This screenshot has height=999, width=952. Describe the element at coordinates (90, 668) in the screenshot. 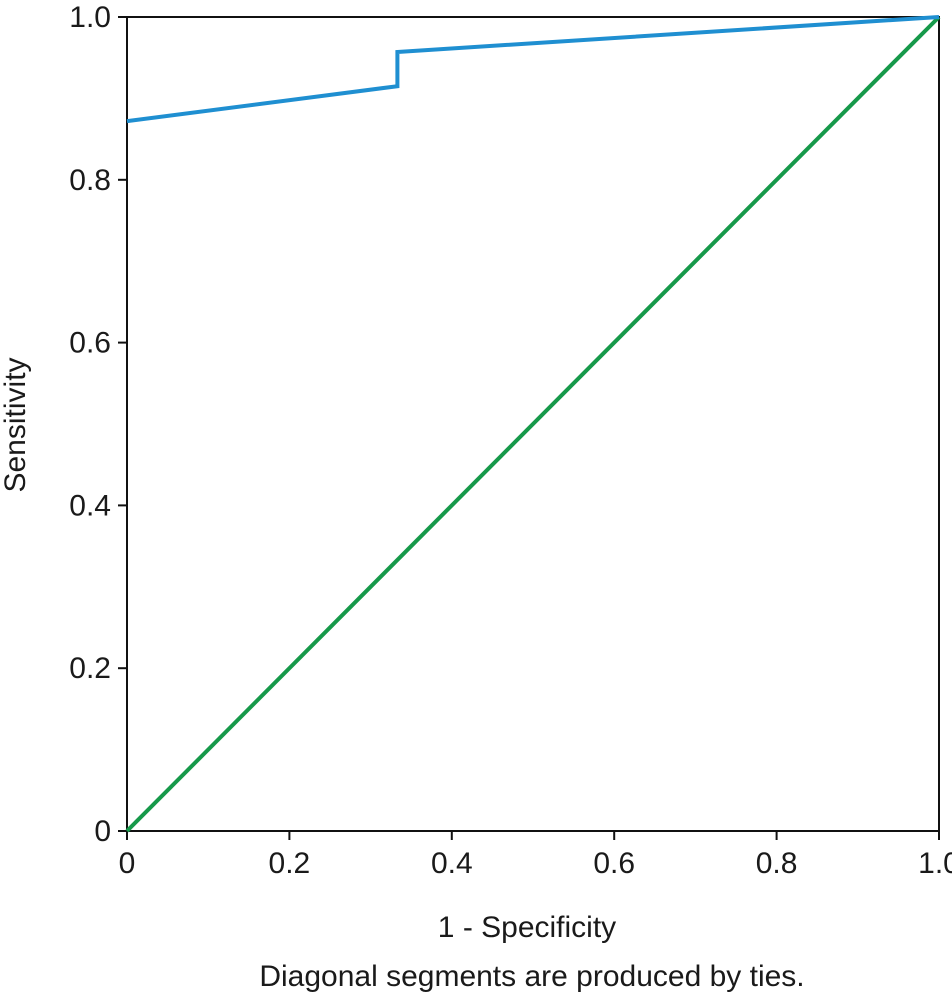

I see `y-tick-label: 0.2` at that location.